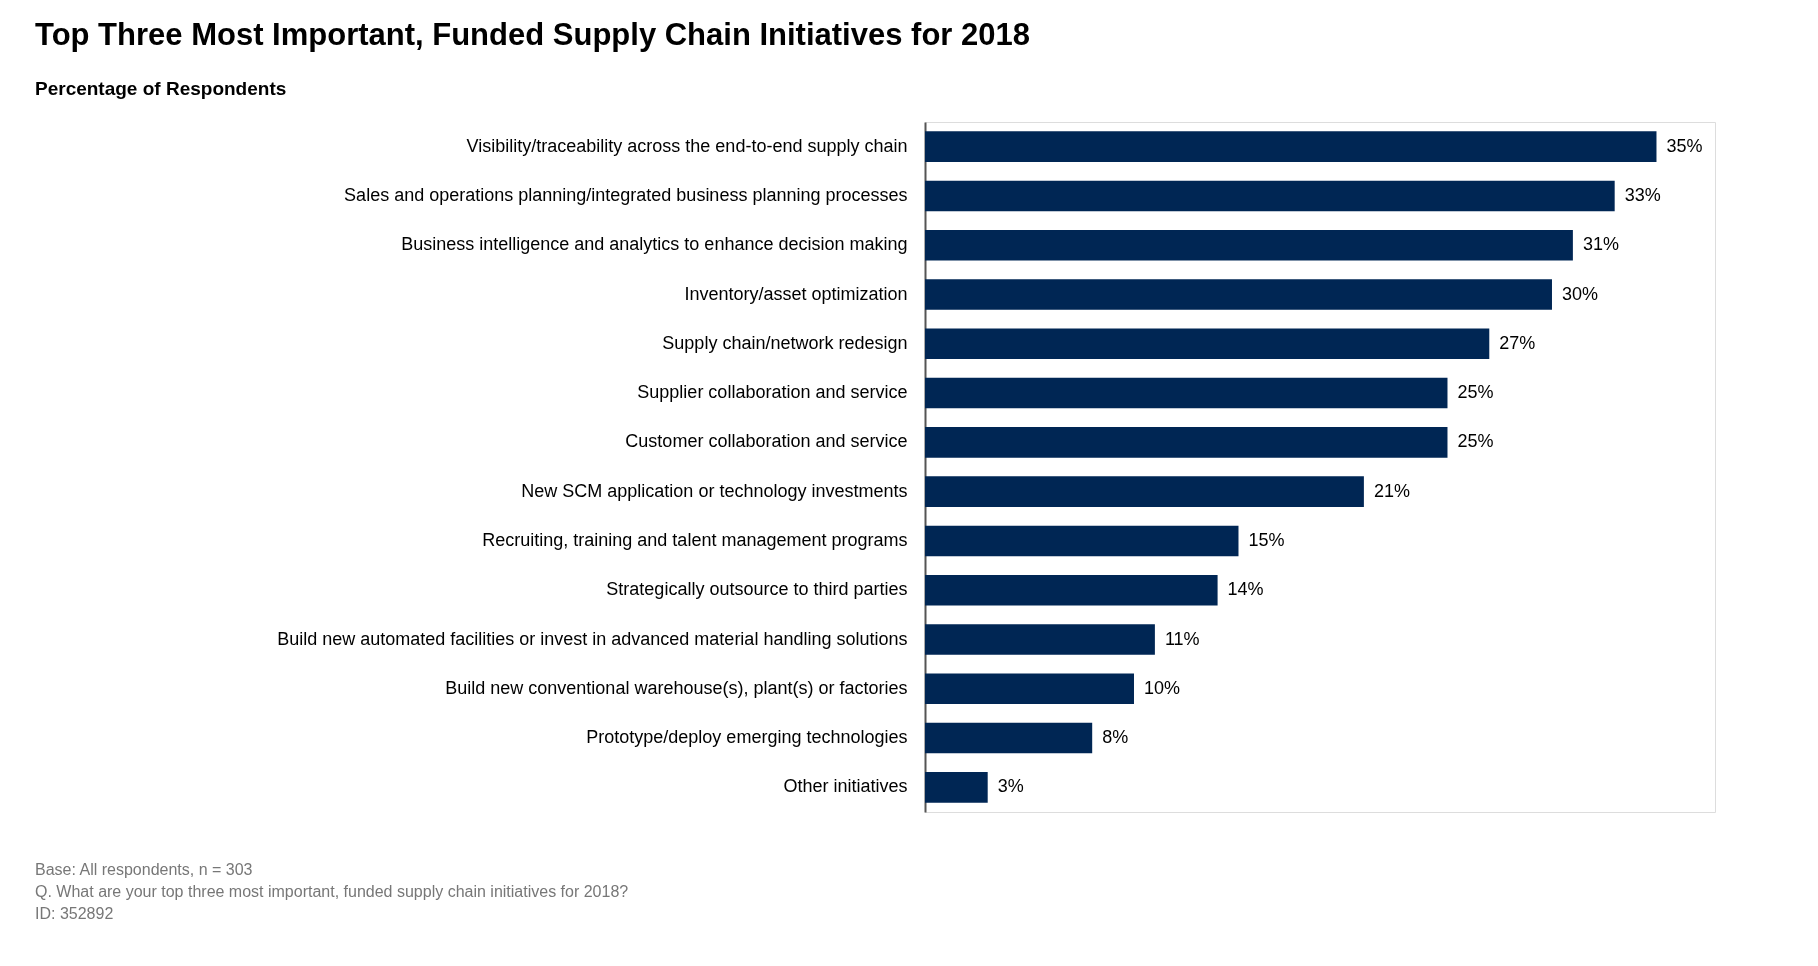  Describe the element at coordinates (695, 539) in the screenshot. I see `y-tick-label: Recruiting, training and talent management programs` at that location.